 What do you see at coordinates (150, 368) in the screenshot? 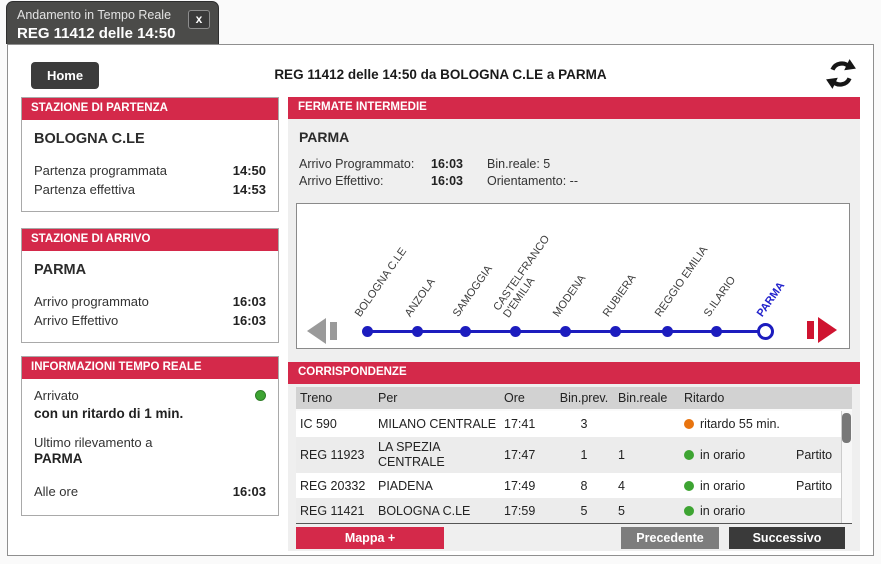
I see `realtime-panel-header: INFORMAZIONI TEMPO REALE` at bounding box center [150, 368].